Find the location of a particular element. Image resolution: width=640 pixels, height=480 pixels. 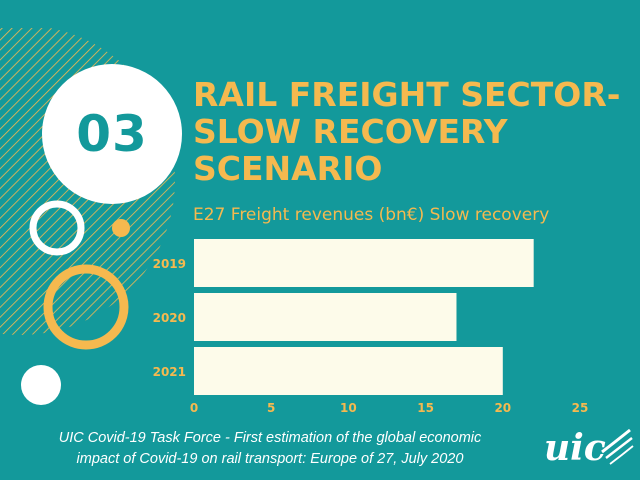

y-tick-label-2019: 2019 is located at coordinates (169, 264).